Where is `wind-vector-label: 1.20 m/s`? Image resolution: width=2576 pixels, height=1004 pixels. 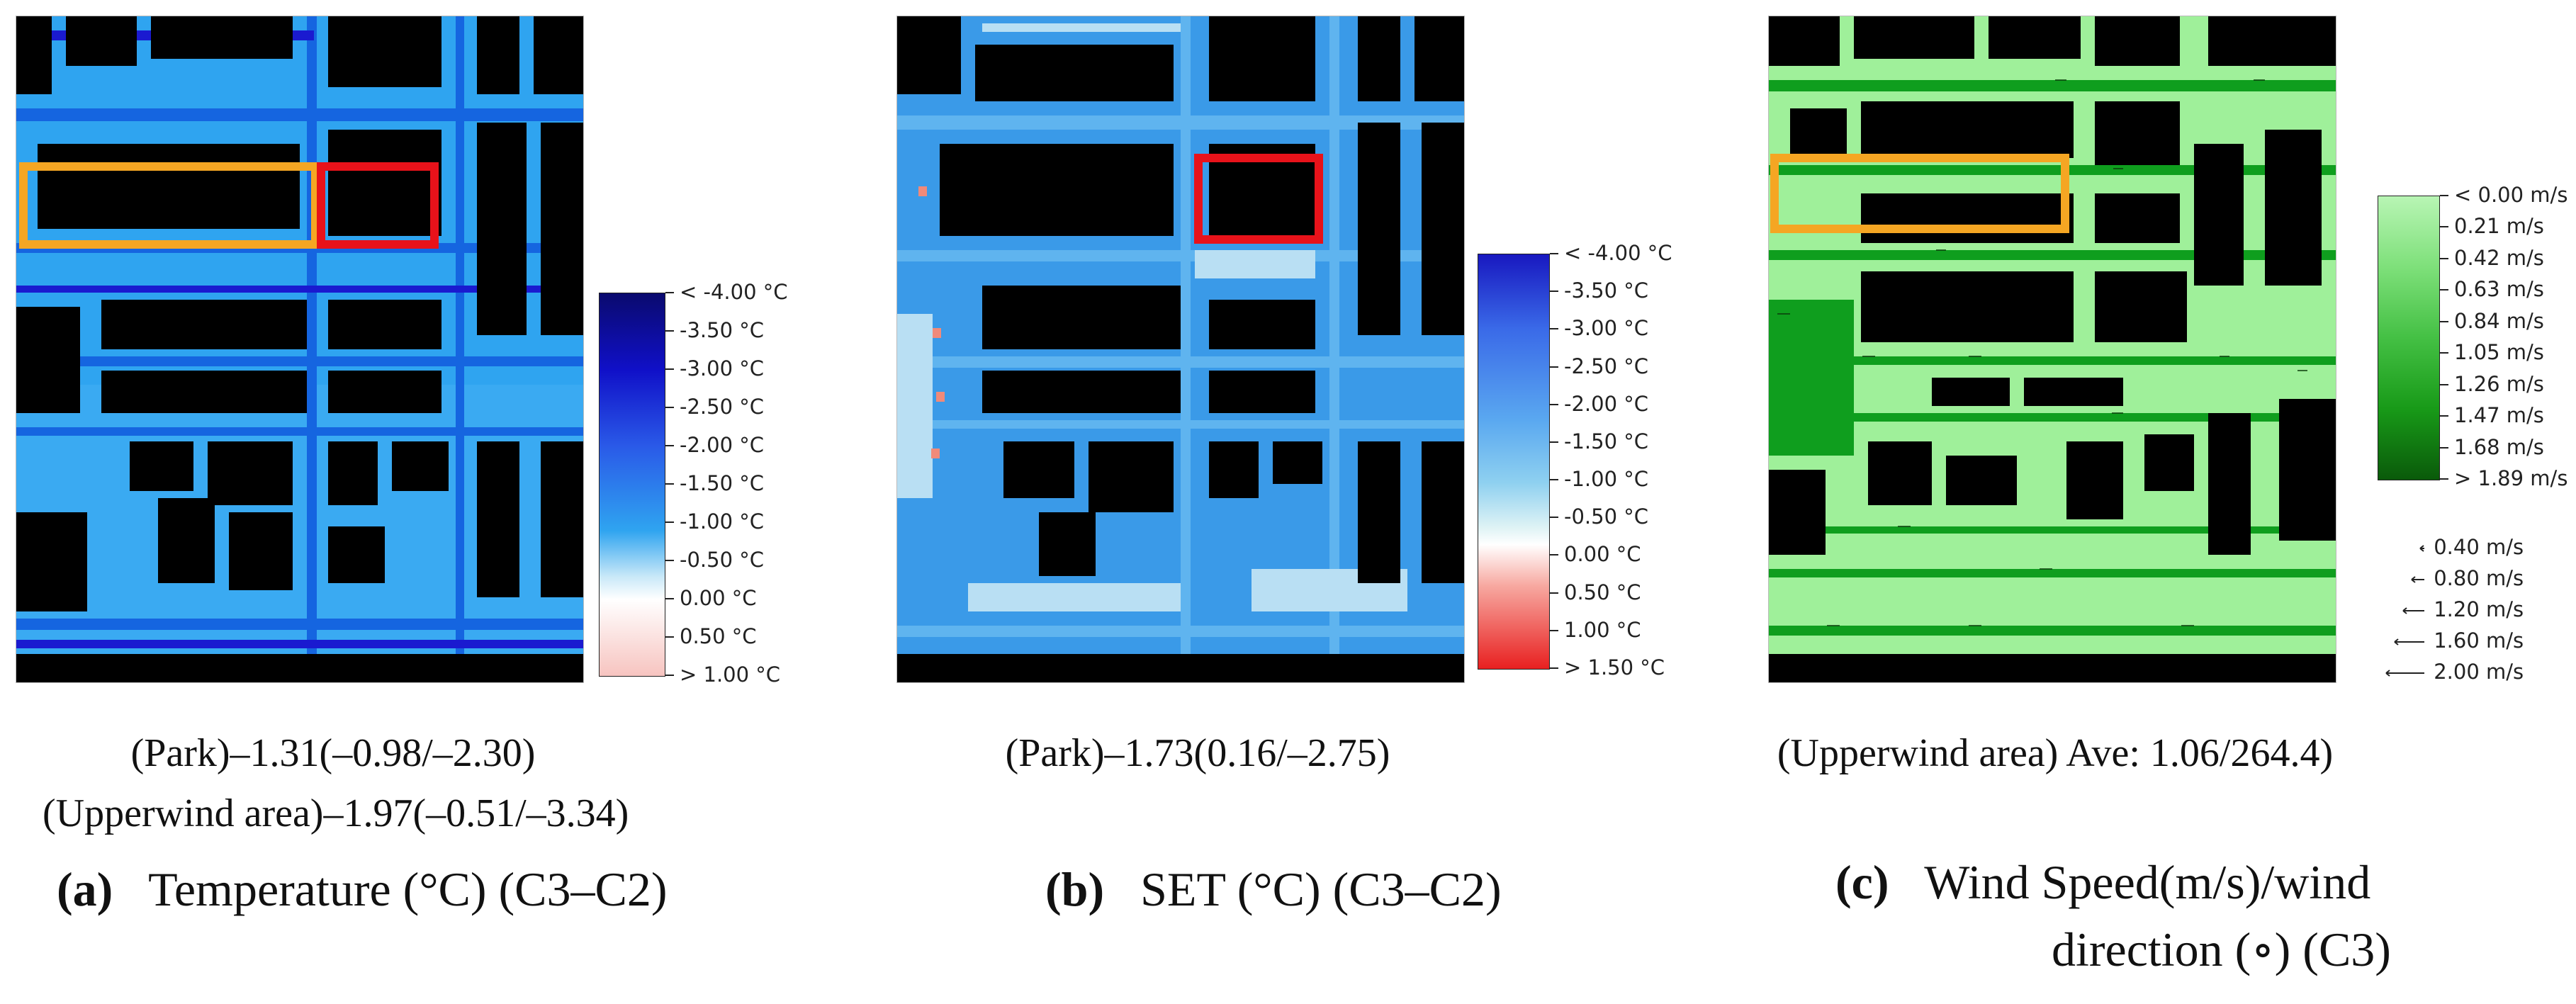 wind-vector-label: 1.20 m/s is located at coordinates (2475, 609).